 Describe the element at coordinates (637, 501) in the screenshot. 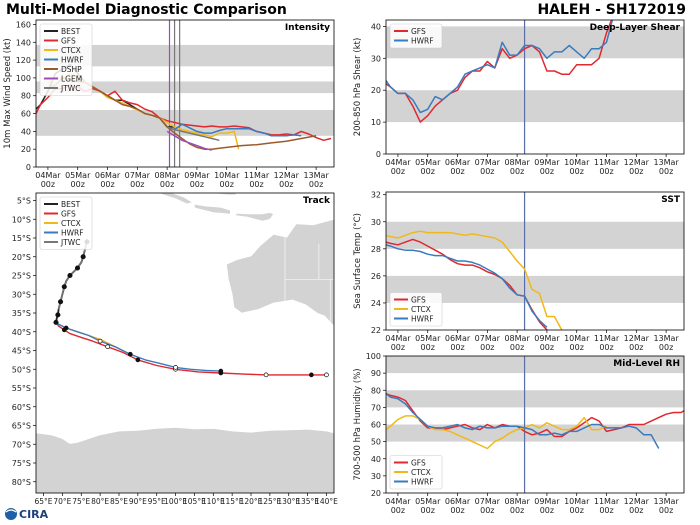

I see `rh-xtick-day: 12Mar` at that location.